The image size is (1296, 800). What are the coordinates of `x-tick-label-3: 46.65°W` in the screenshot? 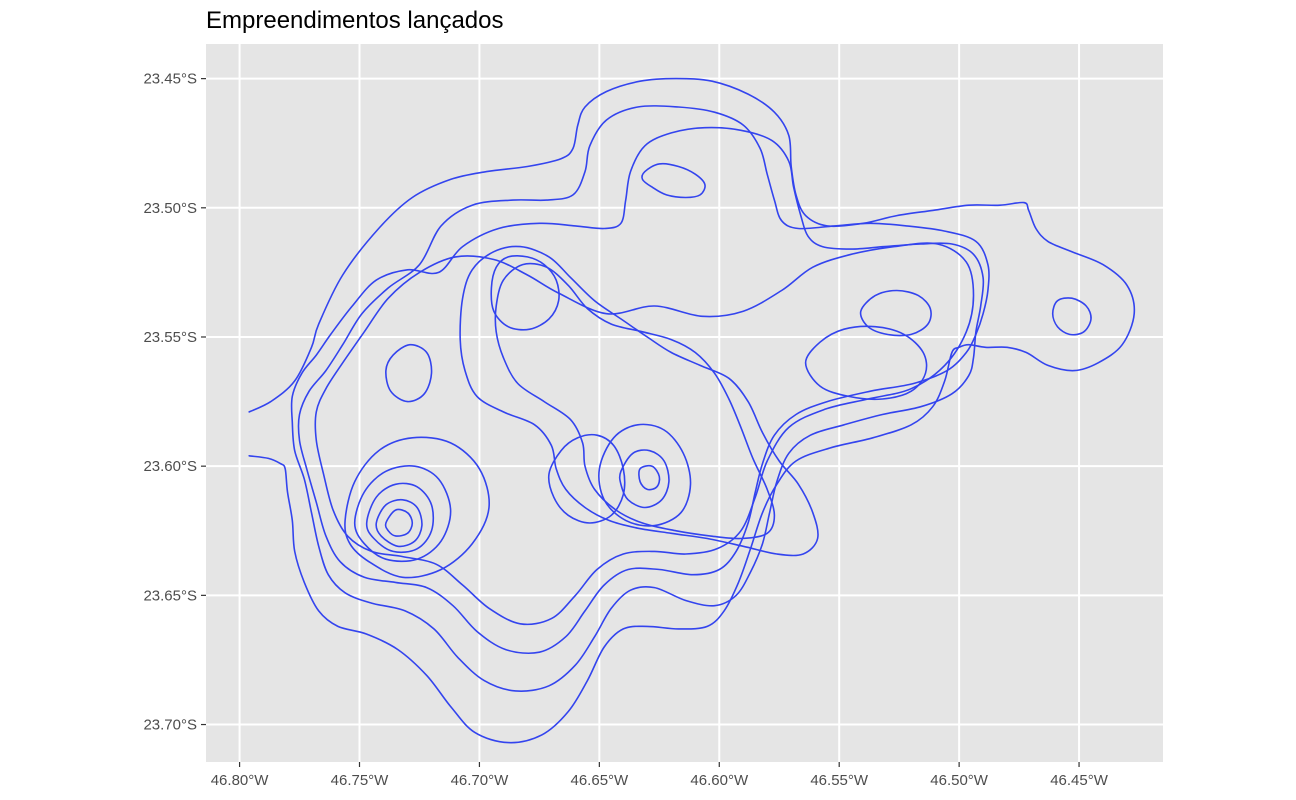 It's located at (600, 780).